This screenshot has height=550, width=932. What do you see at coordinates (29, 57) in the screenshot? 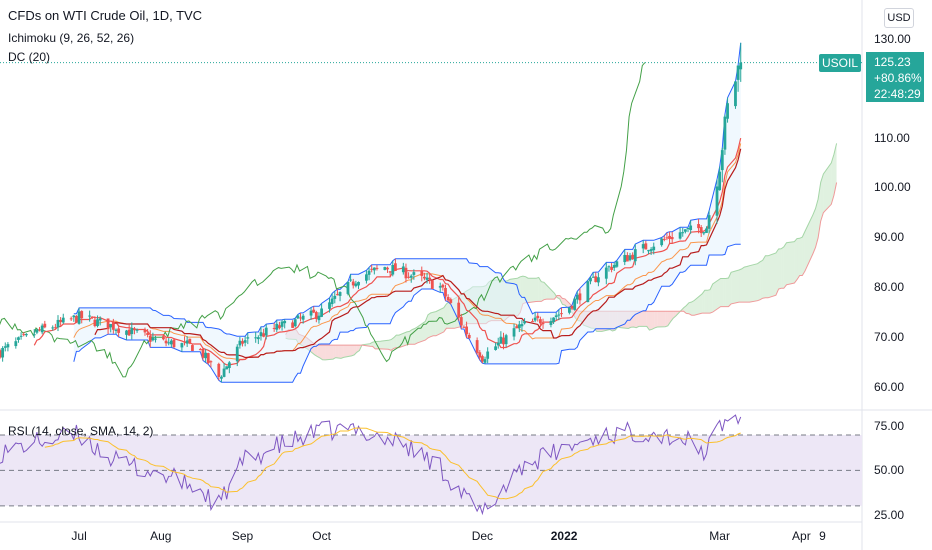
I see `donchian-legend: DC (20)` at bounding box center [29, 57].